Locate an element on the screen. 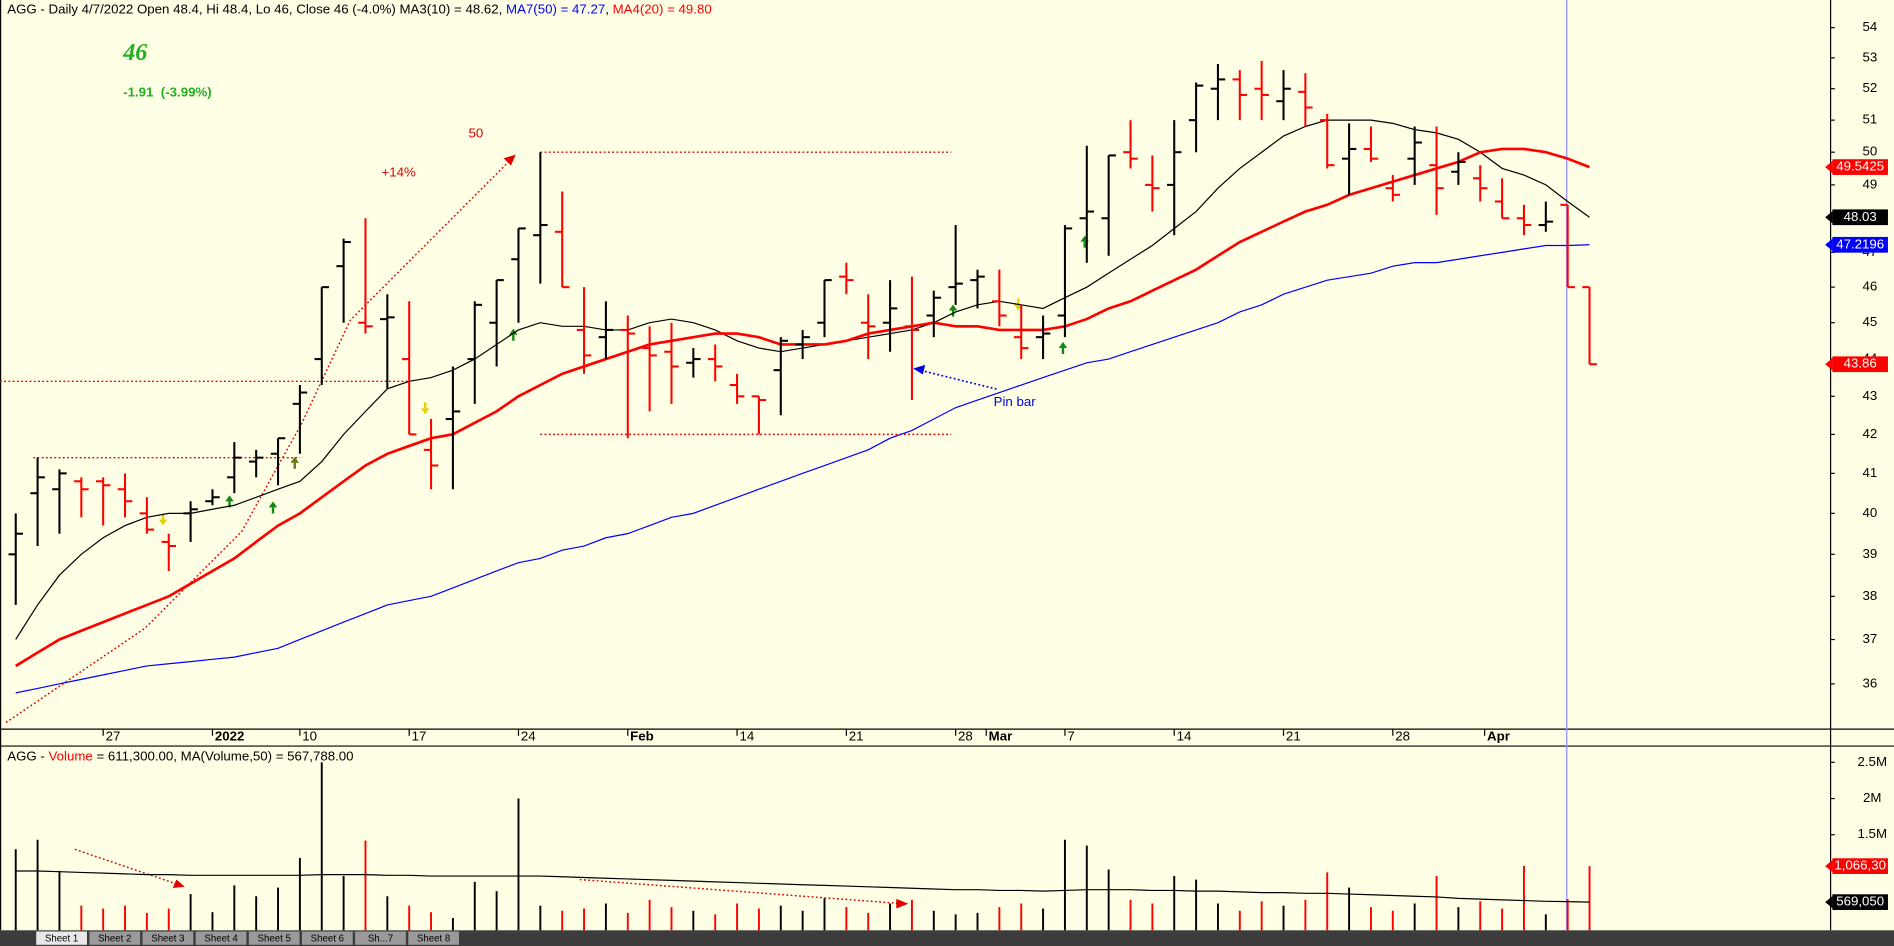 The image size is (1894, 946). y-tick-label: 45 is located at coordinates (1869, 321).